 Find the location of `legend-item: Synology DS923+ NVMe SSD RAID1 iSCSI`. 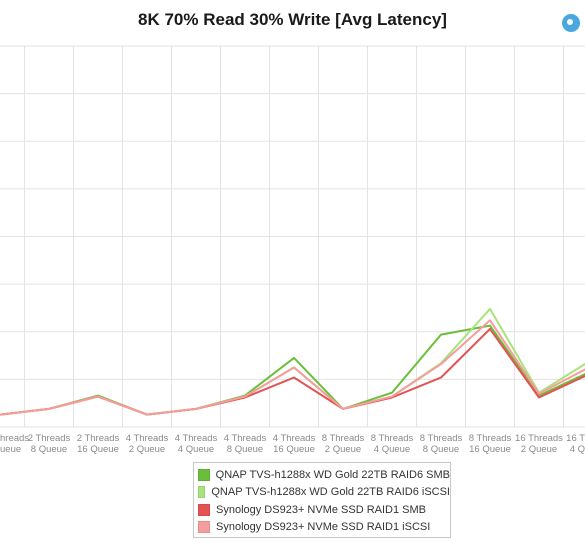

legend-item: Synology DS923+ NVMe SSD RAID1 iSCSI is located at coordinates (324, 528).